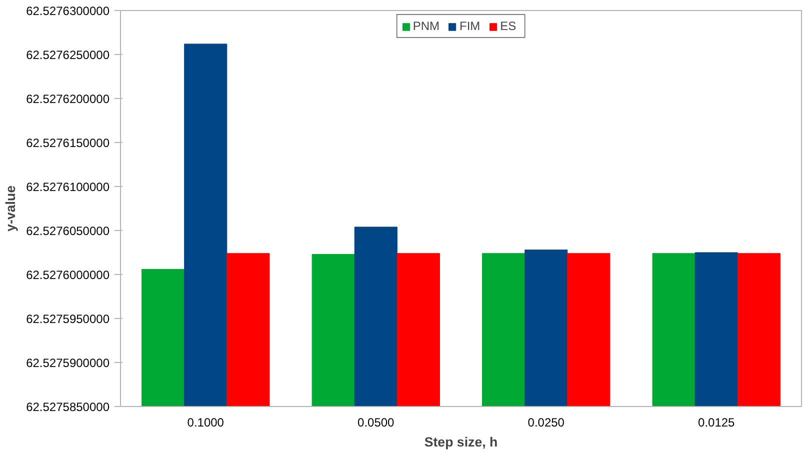  I want to click on y-tick-label: 62.5276000000, so click(68, 275).